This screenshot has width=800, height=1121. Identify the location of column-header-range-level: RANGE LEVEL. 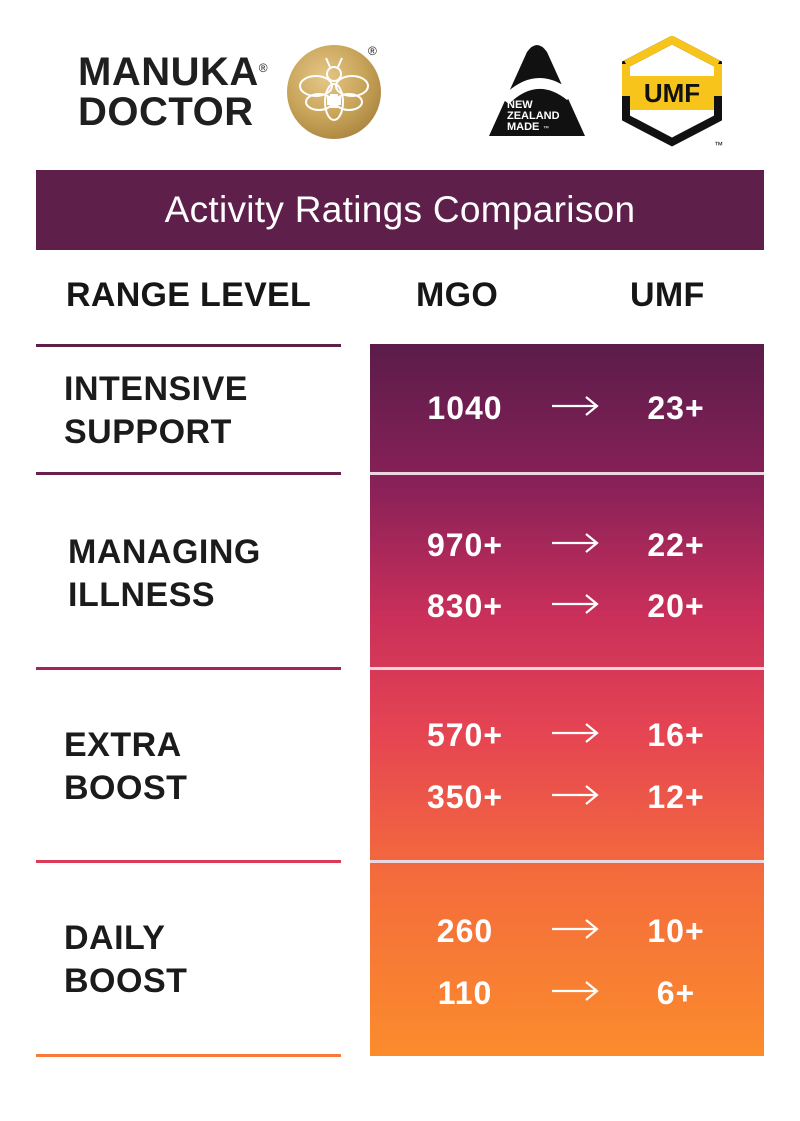
(189, 295).